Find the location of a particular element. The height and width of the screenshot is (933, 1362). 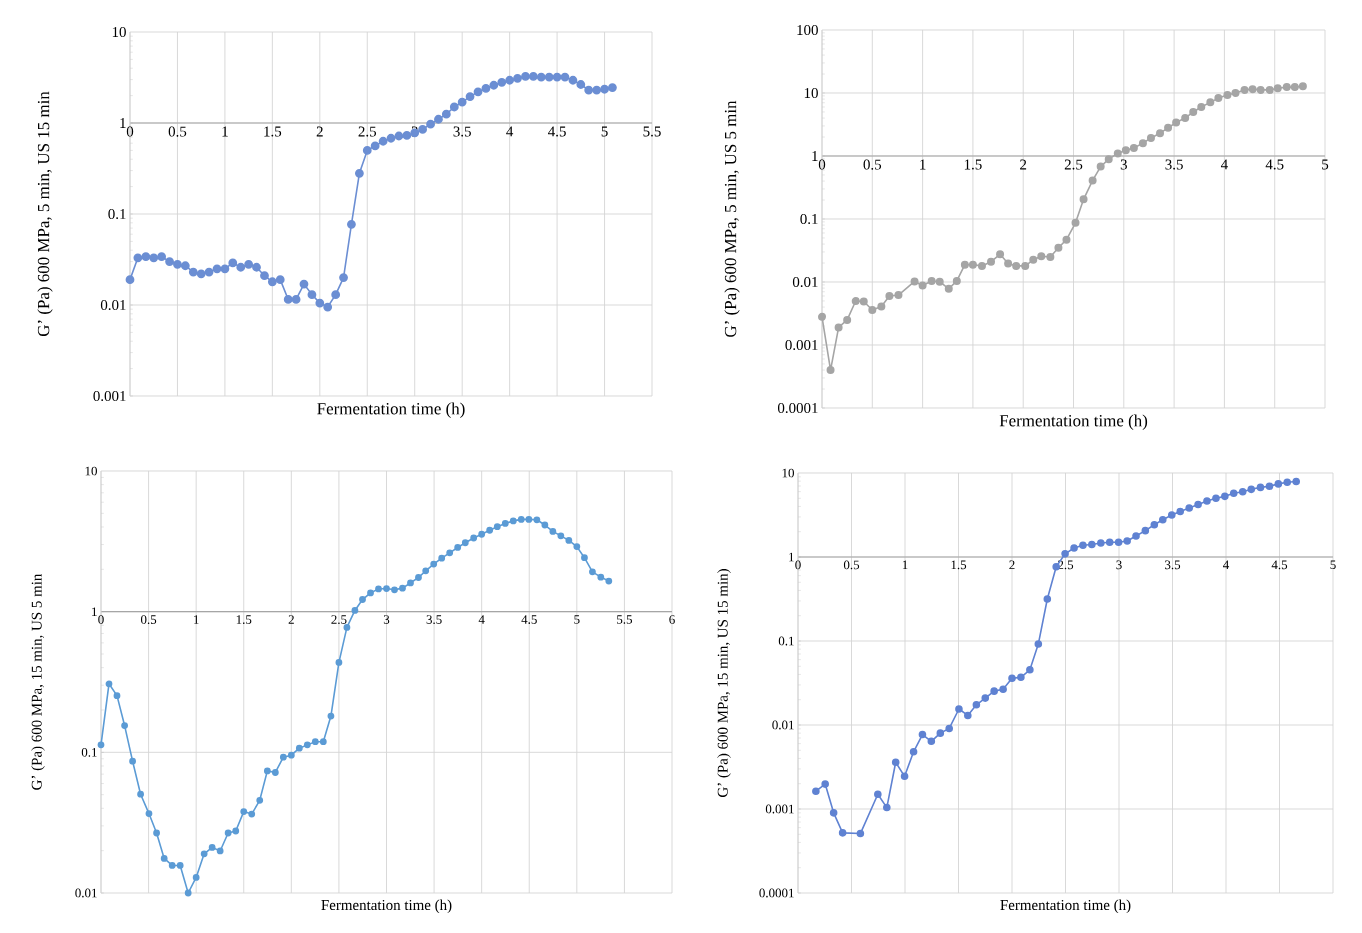

y-tick-label: 100 is located at coordinates (807, 30).